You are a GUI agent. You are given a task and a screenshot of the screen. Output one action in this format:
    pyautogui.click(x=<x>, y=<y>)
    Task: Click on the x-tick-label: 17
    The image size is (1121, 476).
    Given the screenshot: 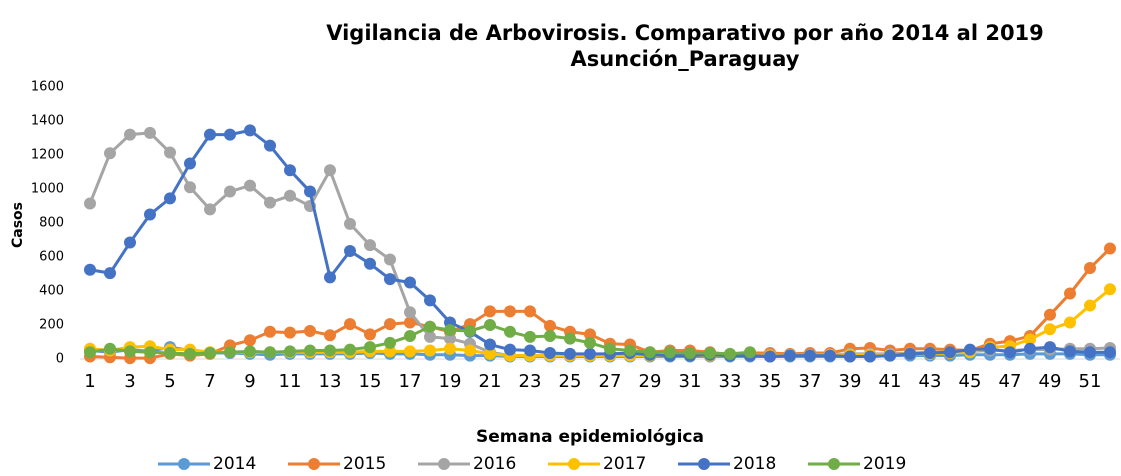 What is the action you would take?
    pyautogui.click(x=410, y=381)
    